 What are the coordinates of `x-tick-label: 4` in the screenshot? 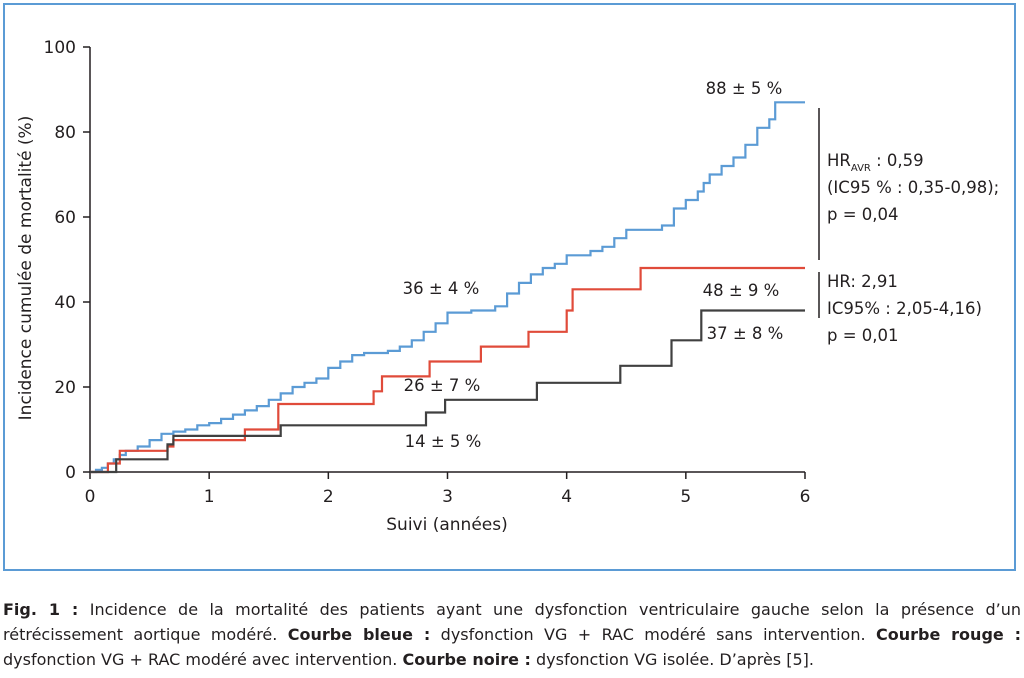 It's located at (566, 497).